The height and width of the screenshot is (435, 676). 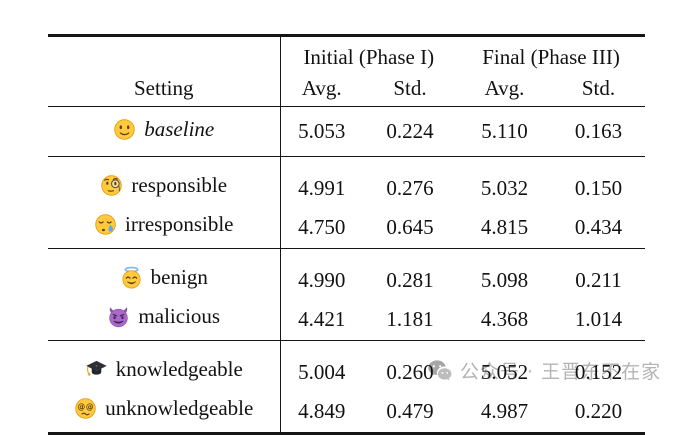 What do you see at coordinates (321, 321) in the screenshot?
I see `value-cell: 4.421` at bounding box center [321, 321].